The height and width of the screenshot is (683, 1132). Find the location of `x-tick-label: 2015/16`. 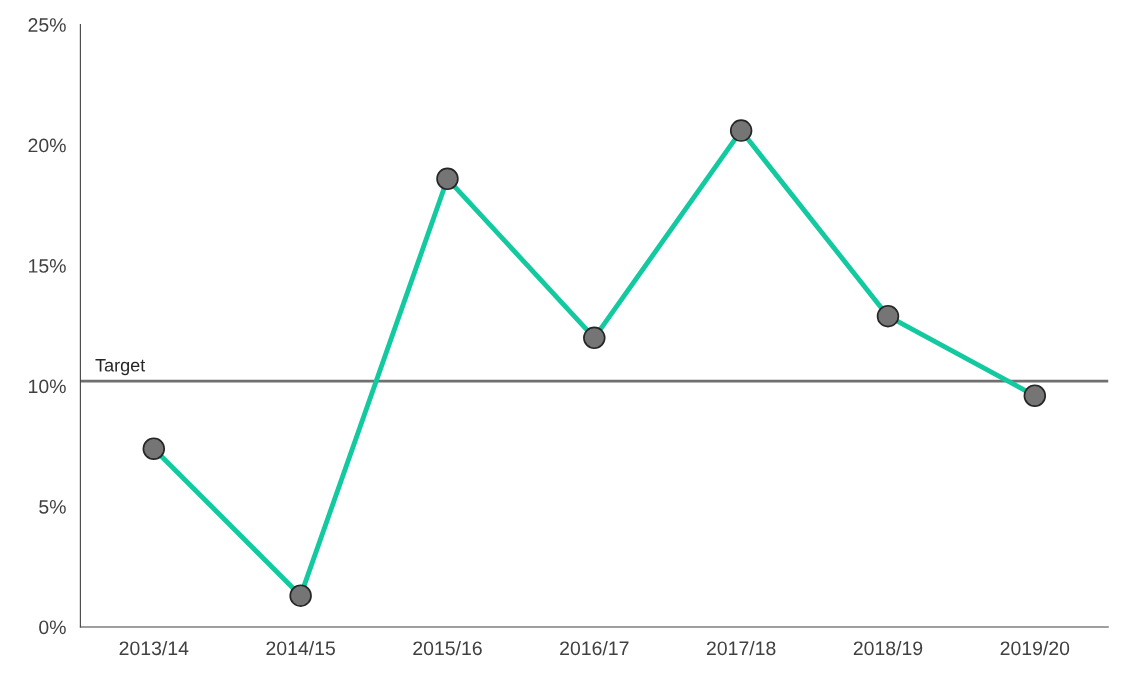

x-tick-label: 2015/16 is located at coordinates (447, 648).